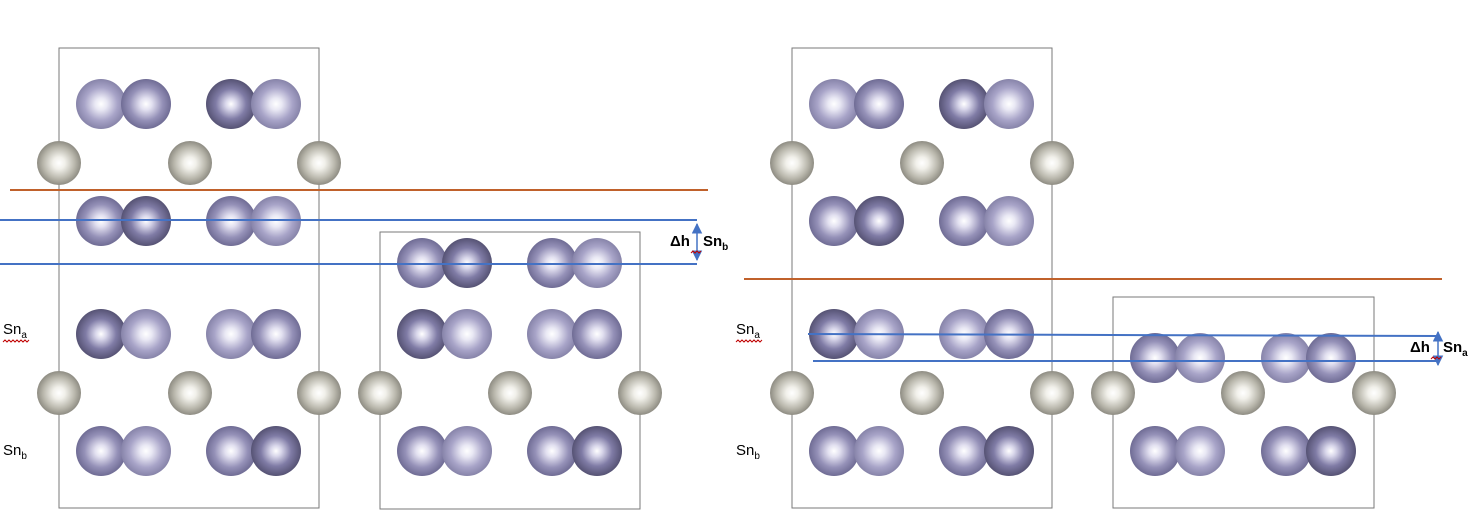  What do you see at coordinates (1439, 349) in the screenshot?
I see `label-delta-h-sn-a: Δh Sna` at bounding box center [1439, 349].